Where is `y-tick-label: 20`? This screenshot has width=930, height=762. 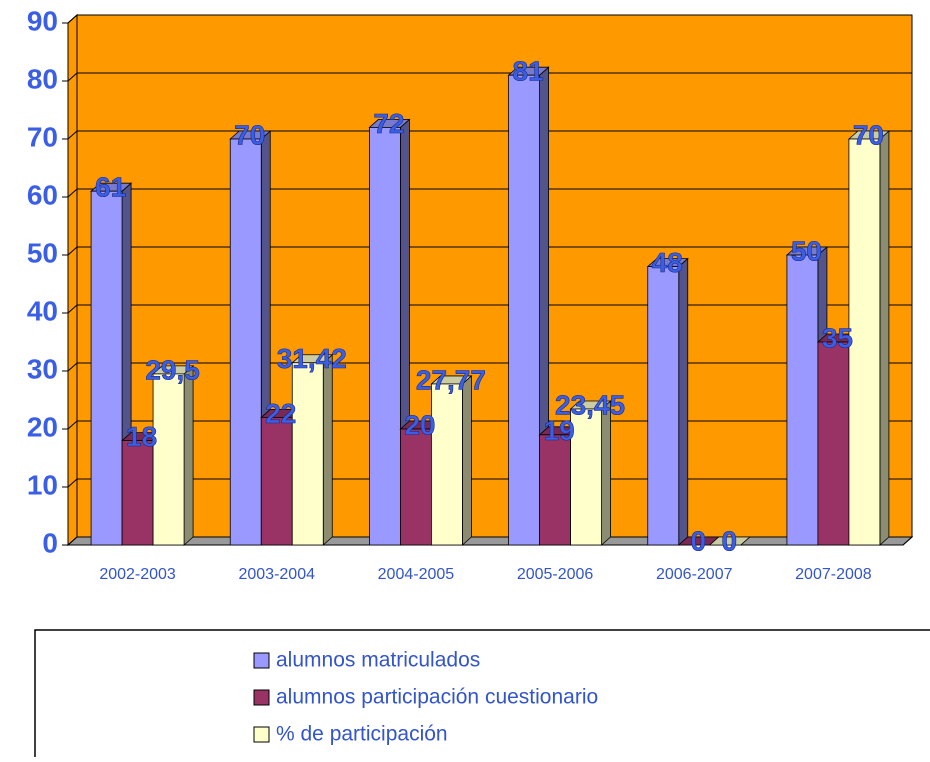 y-tick-label: 20 is located at coordinates (42, 426).